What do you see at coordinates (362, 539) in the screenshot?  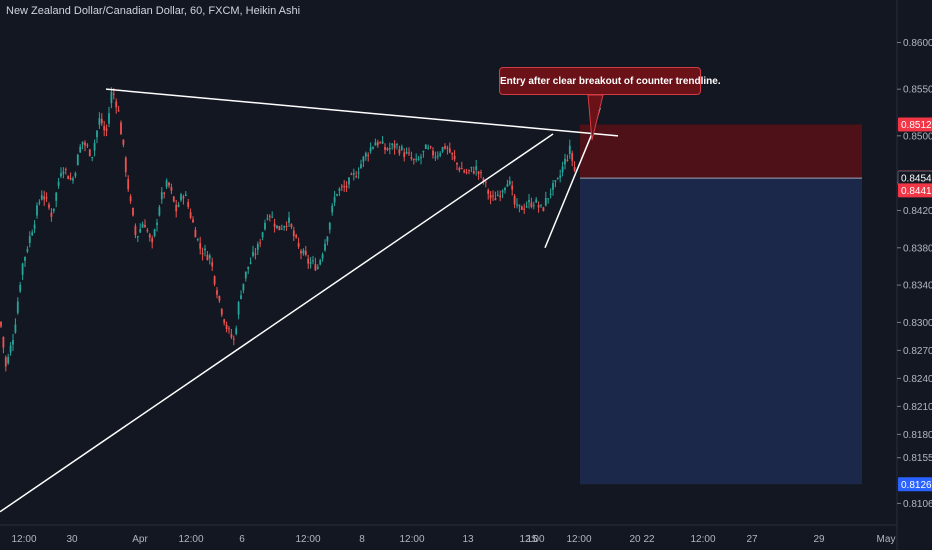 I see `x-tick-label: 8` at bounding box center [362, 539].